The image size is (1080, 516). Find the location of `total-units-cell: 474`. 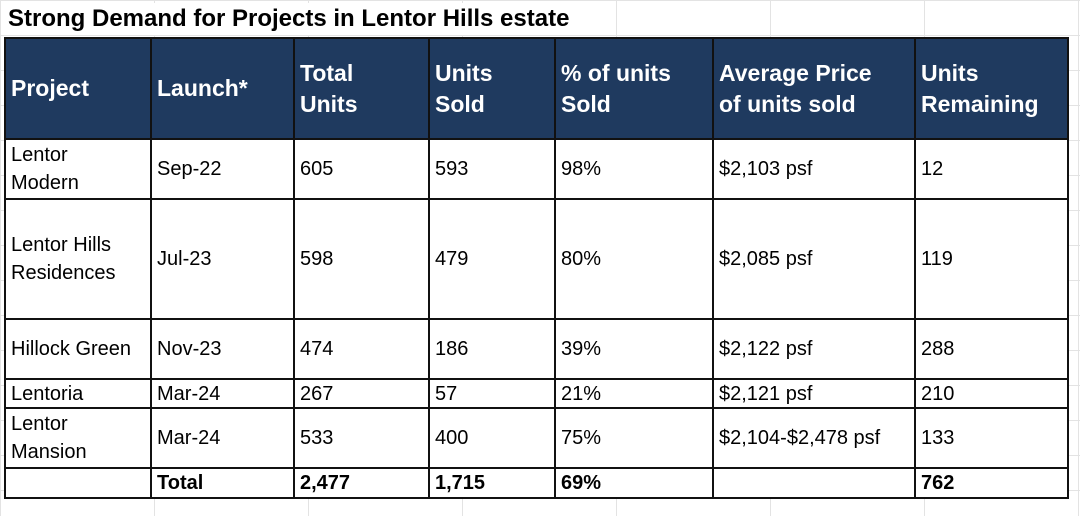

total-units-cell: 474 is located at coordinates (361, 349).